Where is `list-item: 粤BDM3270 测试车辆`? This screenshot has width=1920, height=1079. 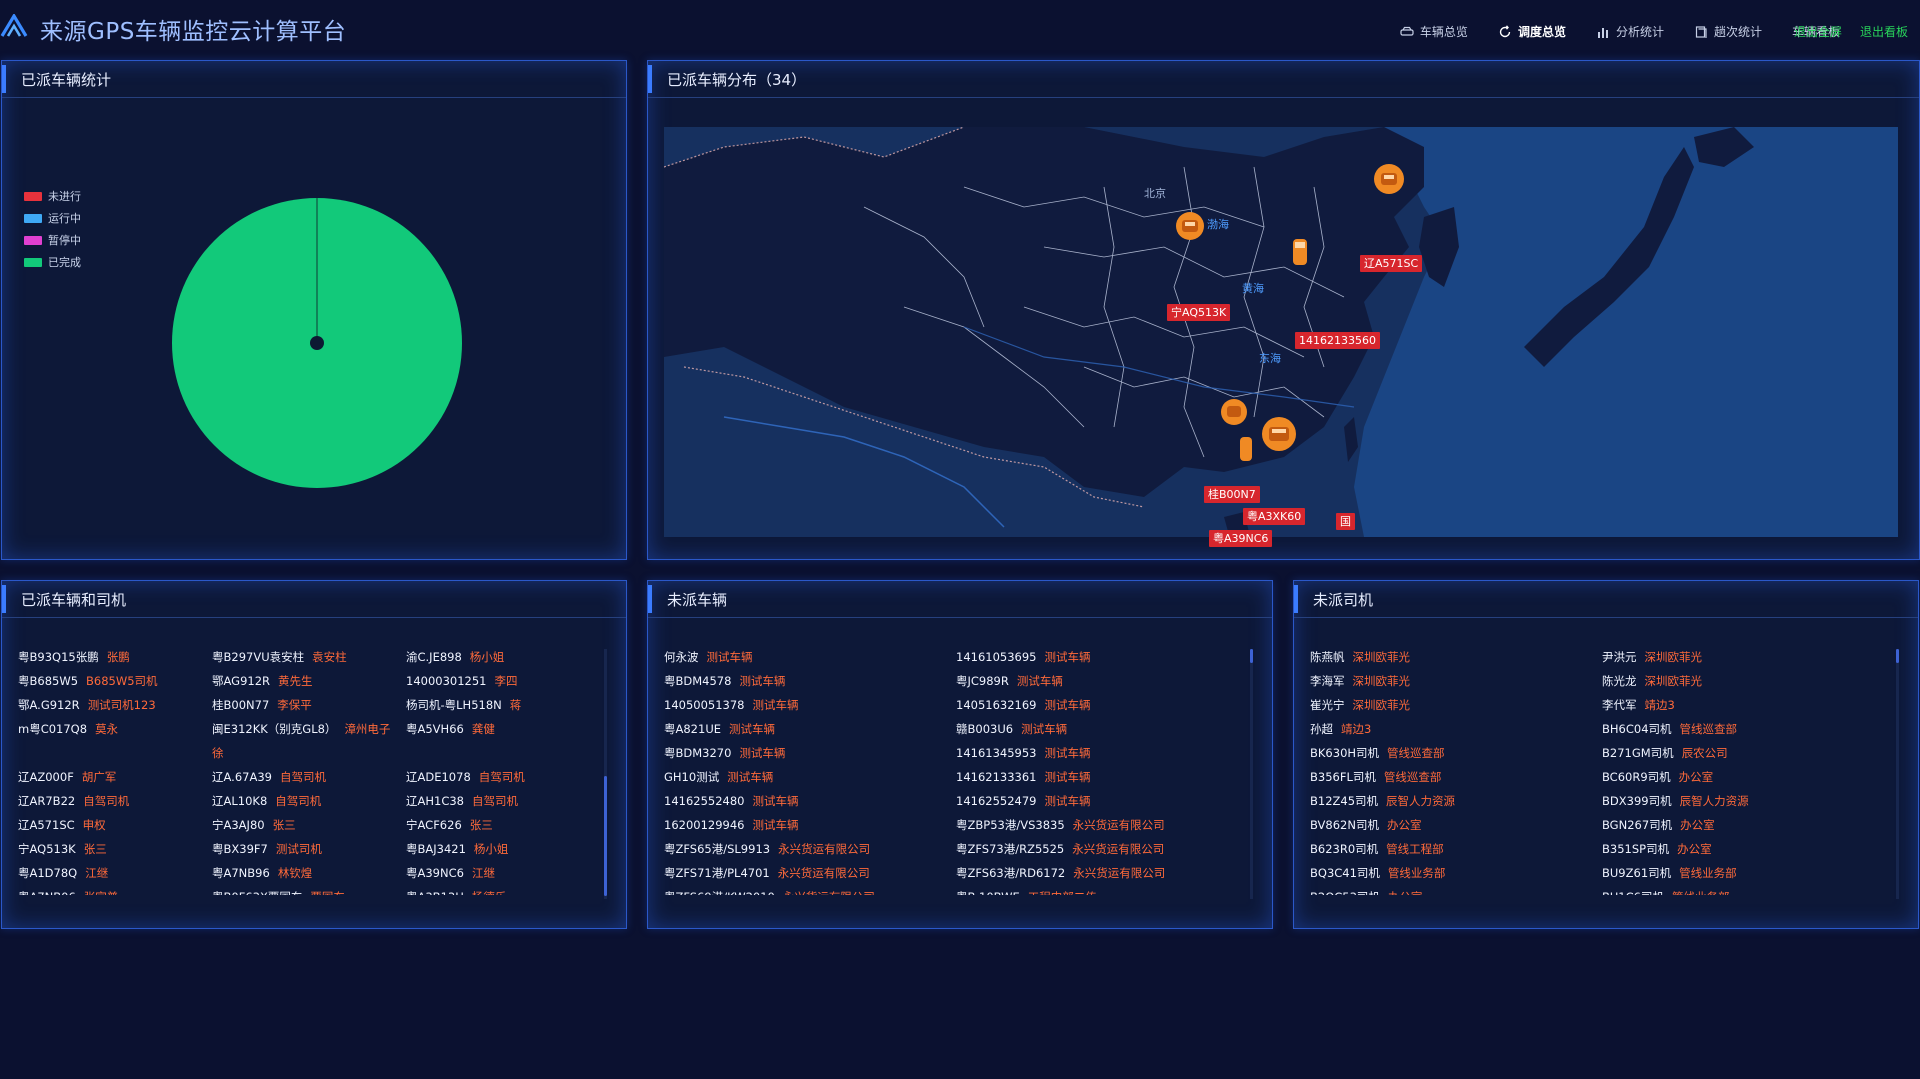
list-item: 粤BDM3270 测试车辆 is located at coordinates (810, 753).